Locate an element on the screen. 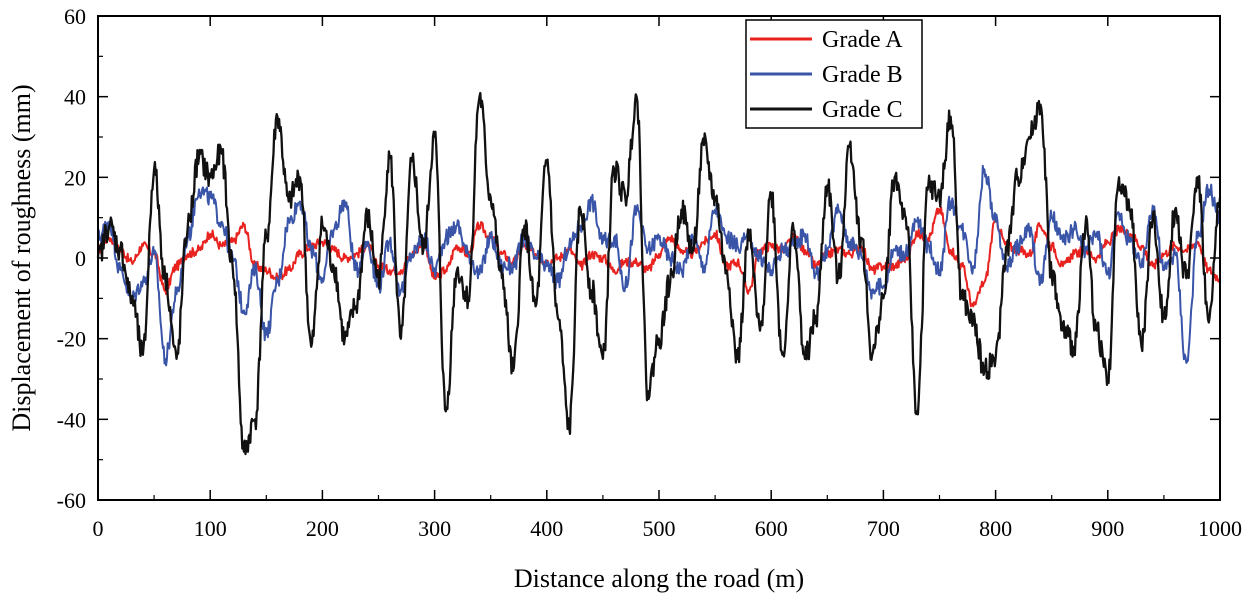 This screenshot has height=597, width=1250. x-tick-label: 200 is located at coordinates (322, 528).